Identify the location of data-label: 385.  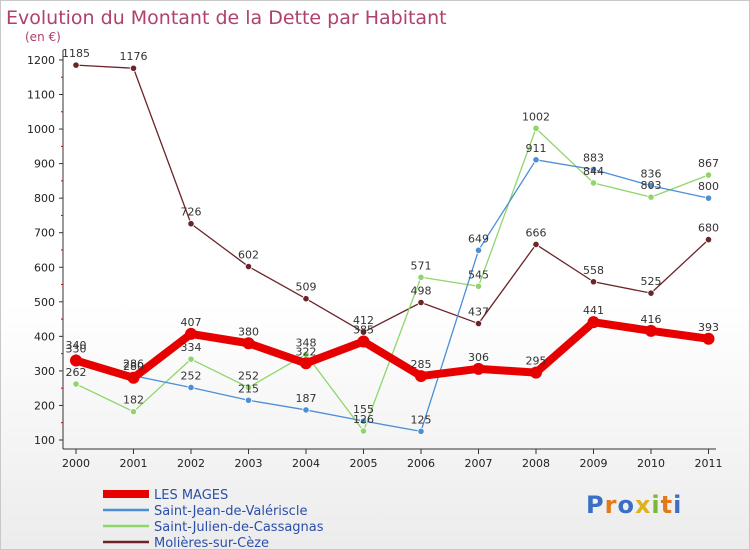
(363, 330).